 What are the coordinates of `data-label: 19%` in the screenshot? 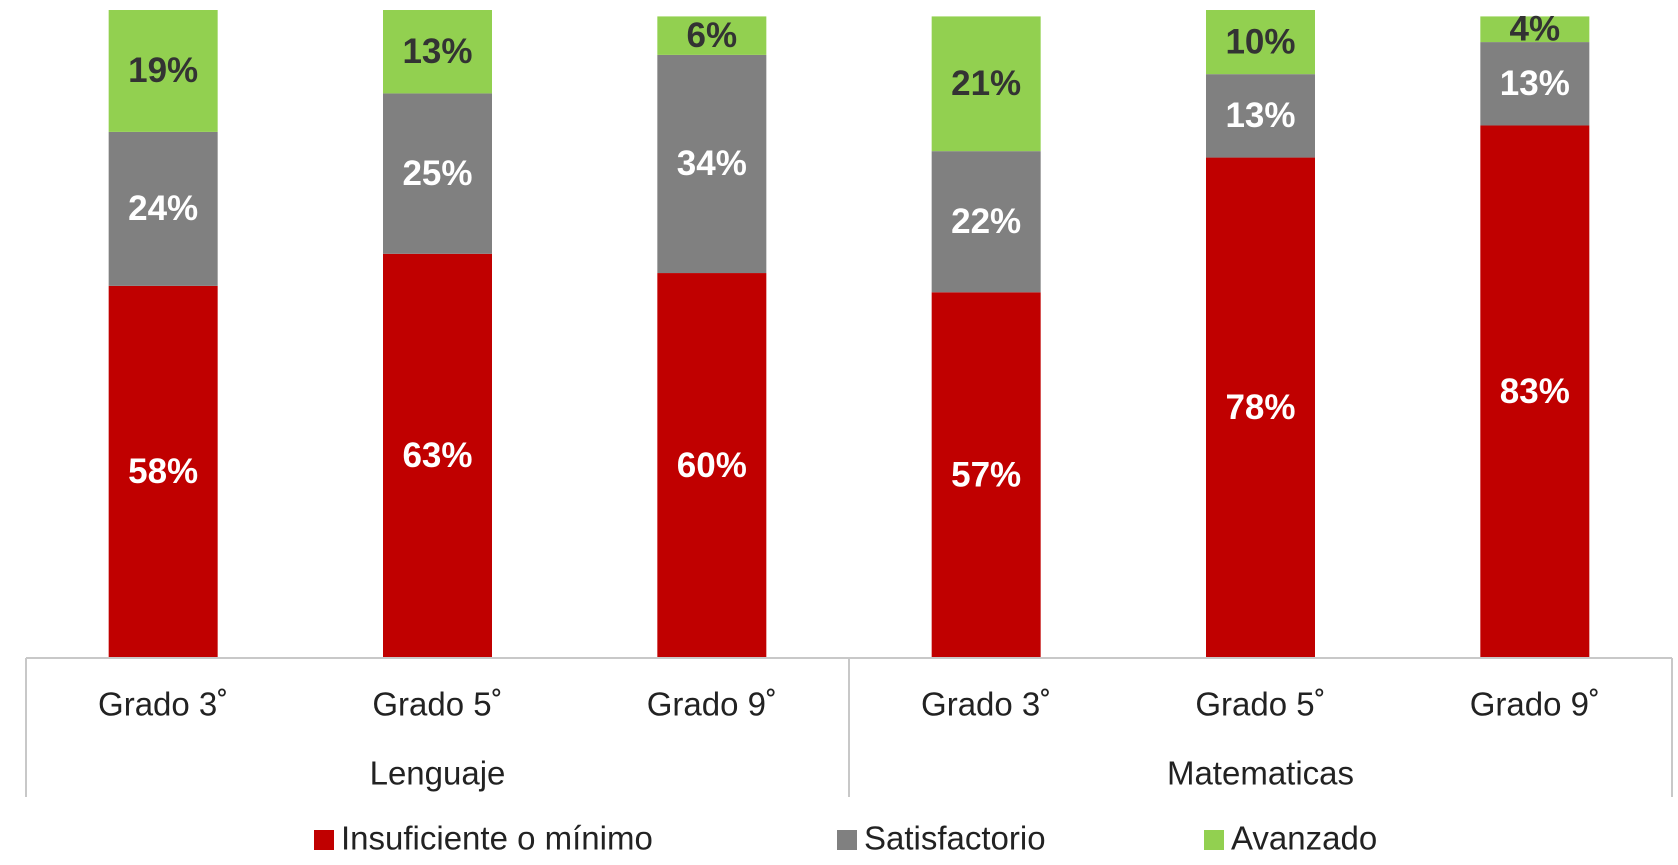 It's located at (163, 70).